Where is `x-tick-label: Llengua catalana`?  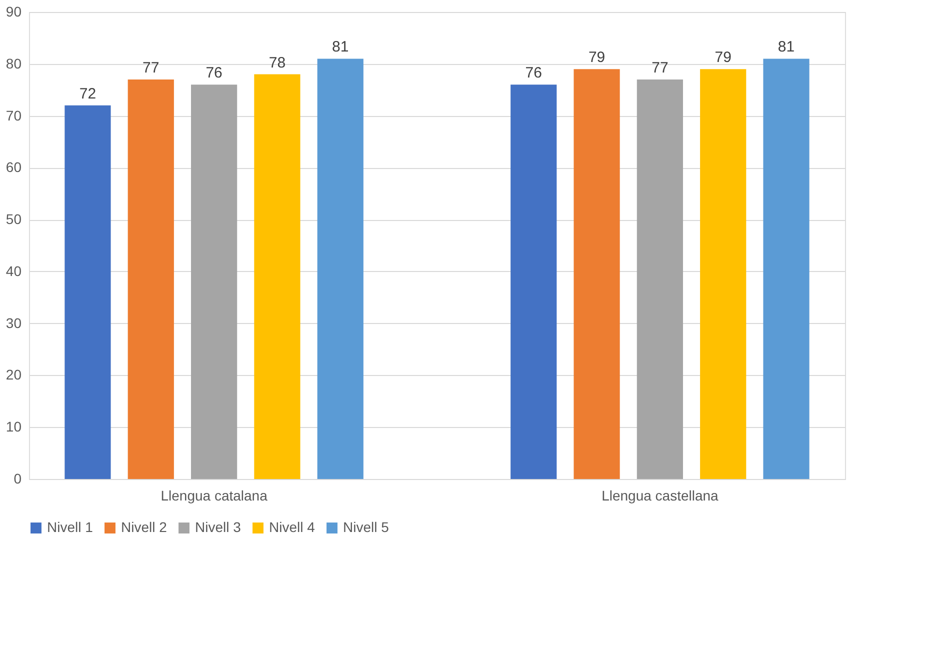 x-tick-label: Llengua catalana is located at coordinates (214, 496).